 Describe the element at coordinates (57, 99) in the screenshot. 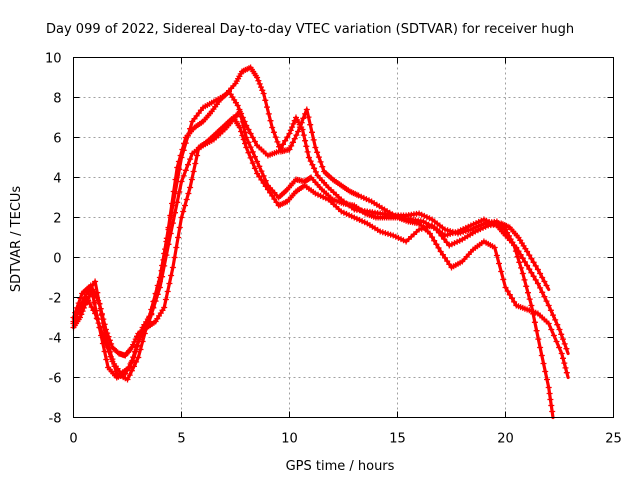

I see `y-tick-label: 8` at that location.